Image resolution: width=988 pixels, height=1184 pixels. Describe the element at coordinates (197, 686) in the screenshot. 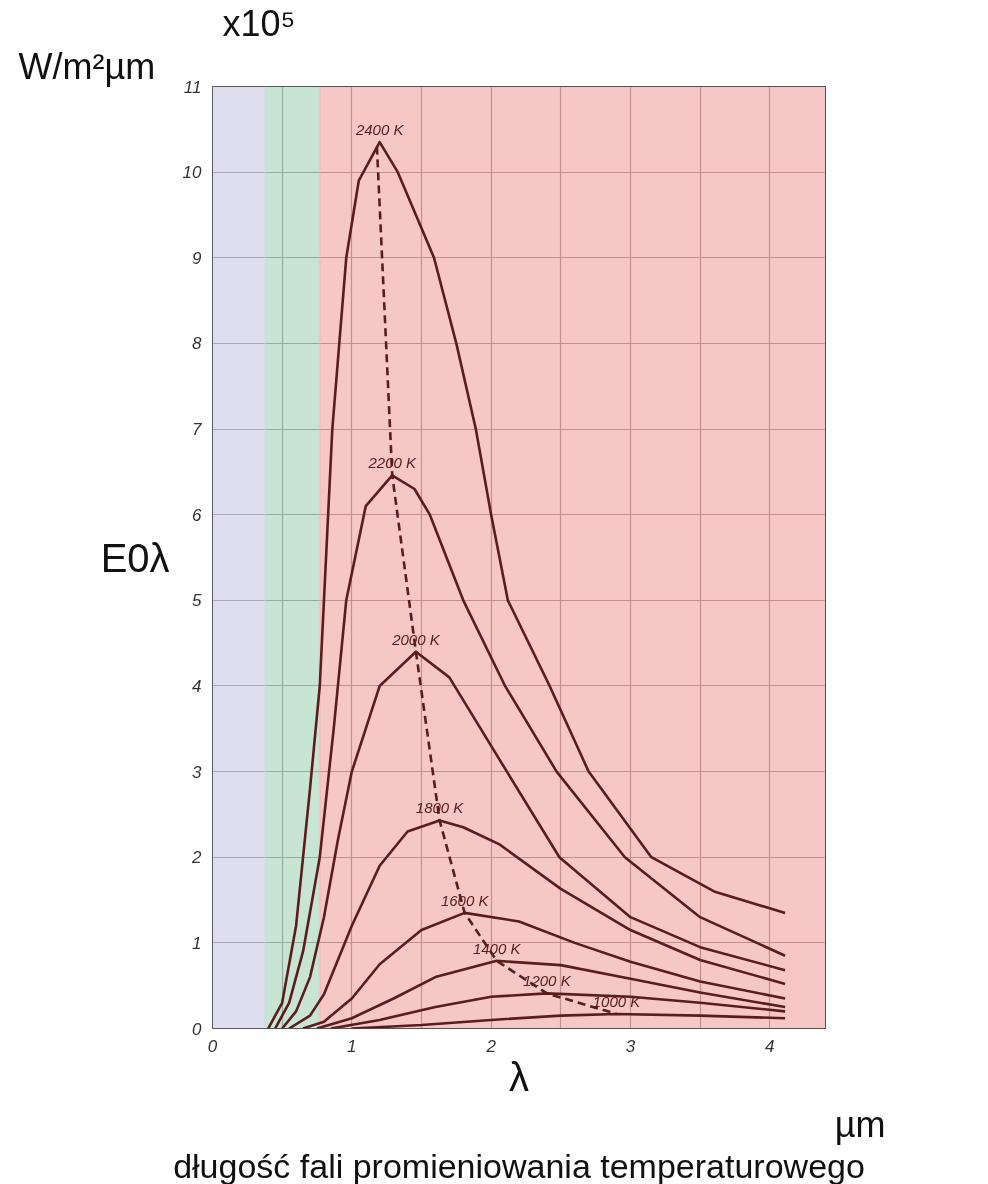

I see `y-tick-label: 4` at that location.